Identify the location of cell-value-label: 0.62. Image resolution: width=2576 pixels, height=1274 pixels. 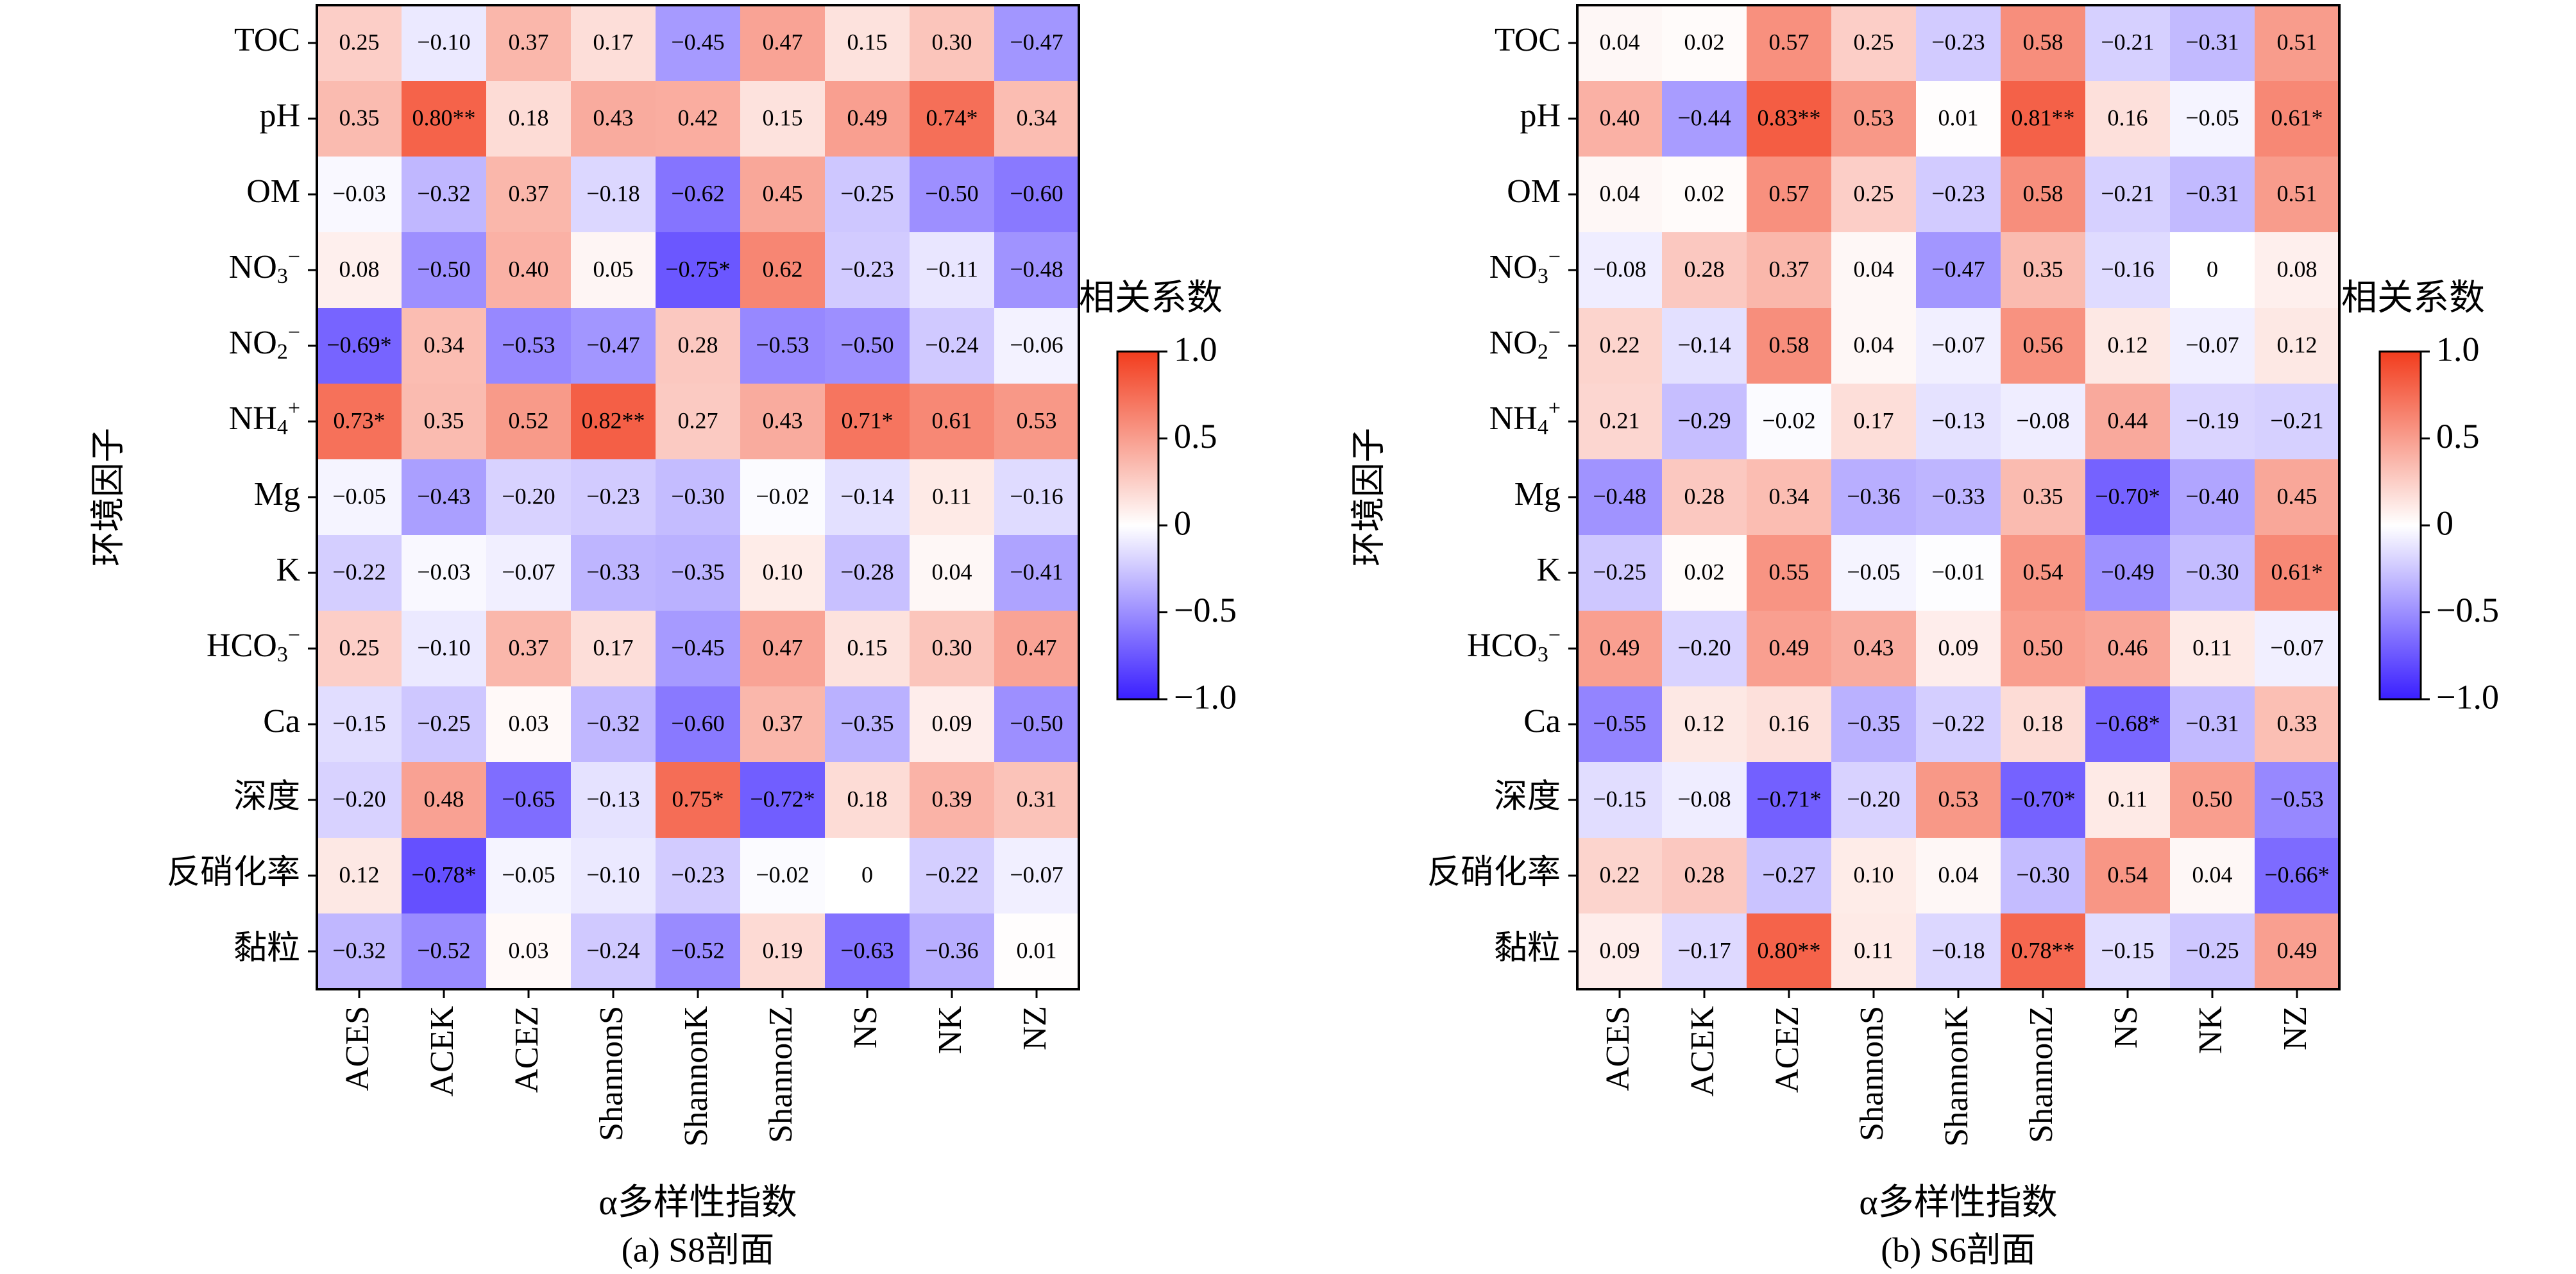
(783, 269).